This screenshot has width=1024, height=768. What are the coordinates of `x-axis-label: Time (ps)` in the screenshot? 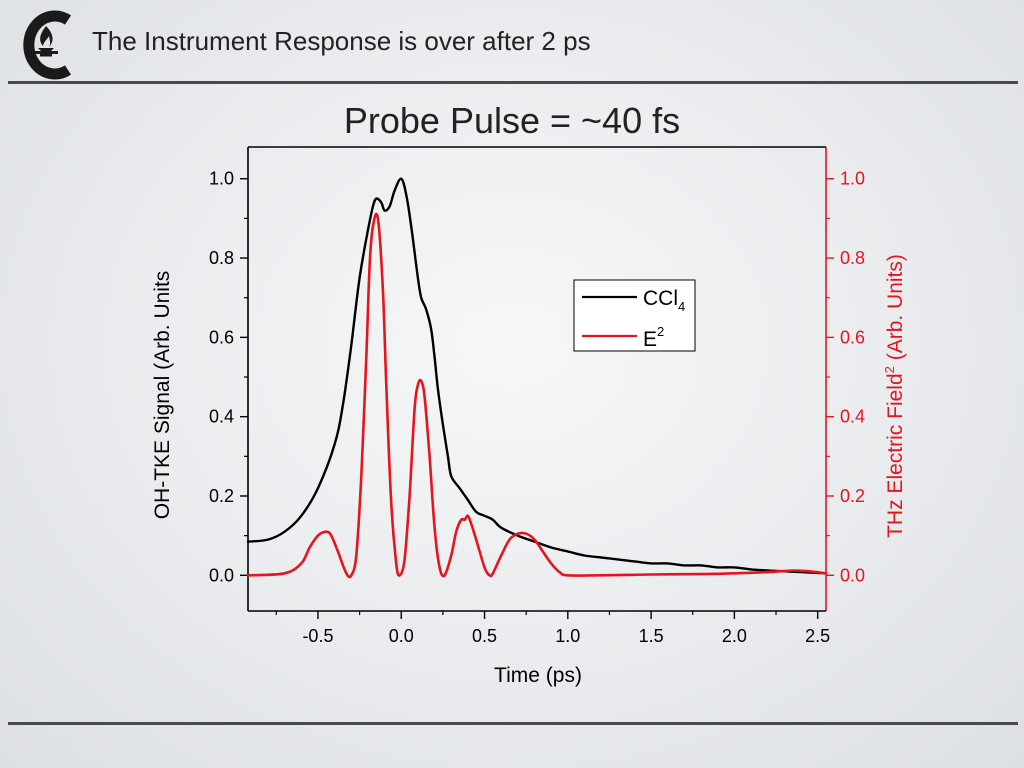 It's located at (538, 675).